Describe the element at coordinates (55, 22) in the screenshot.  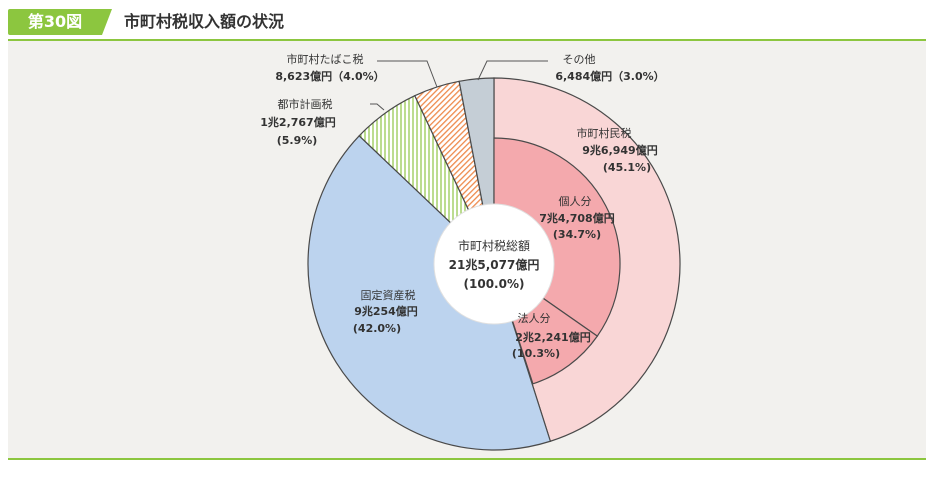
I see `figure-number-badge: 第30図` at that location.